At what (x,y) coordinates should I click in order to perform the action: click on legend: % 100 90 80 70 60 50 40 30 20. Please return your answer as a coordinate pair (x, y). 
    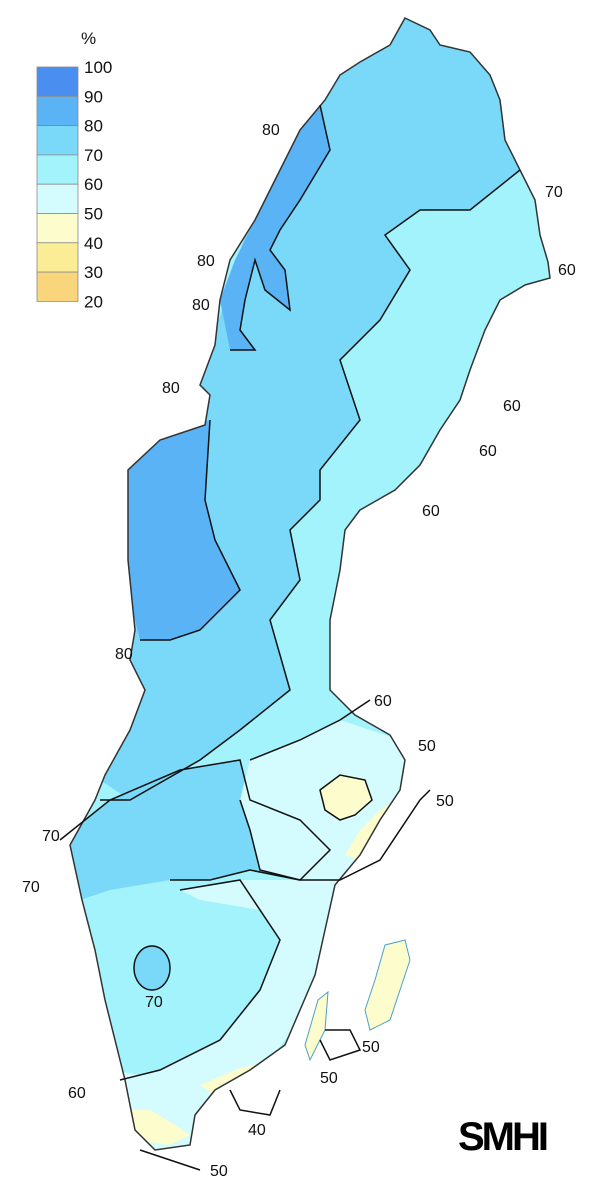
    Looking at the image, I should click on (74, 170).